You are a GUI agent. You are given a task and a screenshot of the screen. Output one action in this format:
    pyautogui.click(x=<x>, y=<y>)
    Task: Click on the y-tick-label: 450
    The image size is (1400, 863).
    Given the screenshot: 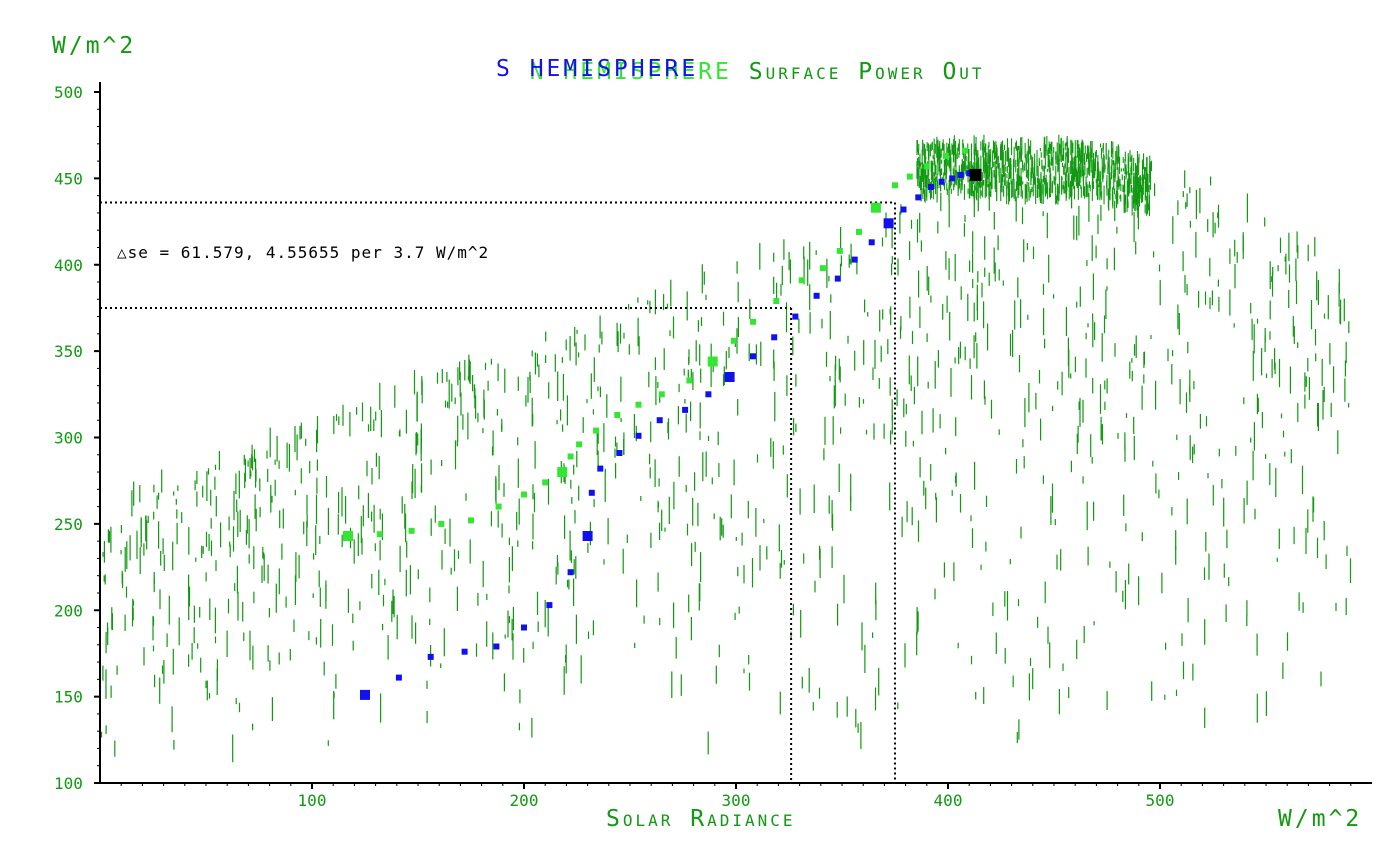 What is the action you would take?
    pyautogui.click(x=68, y=178)
    